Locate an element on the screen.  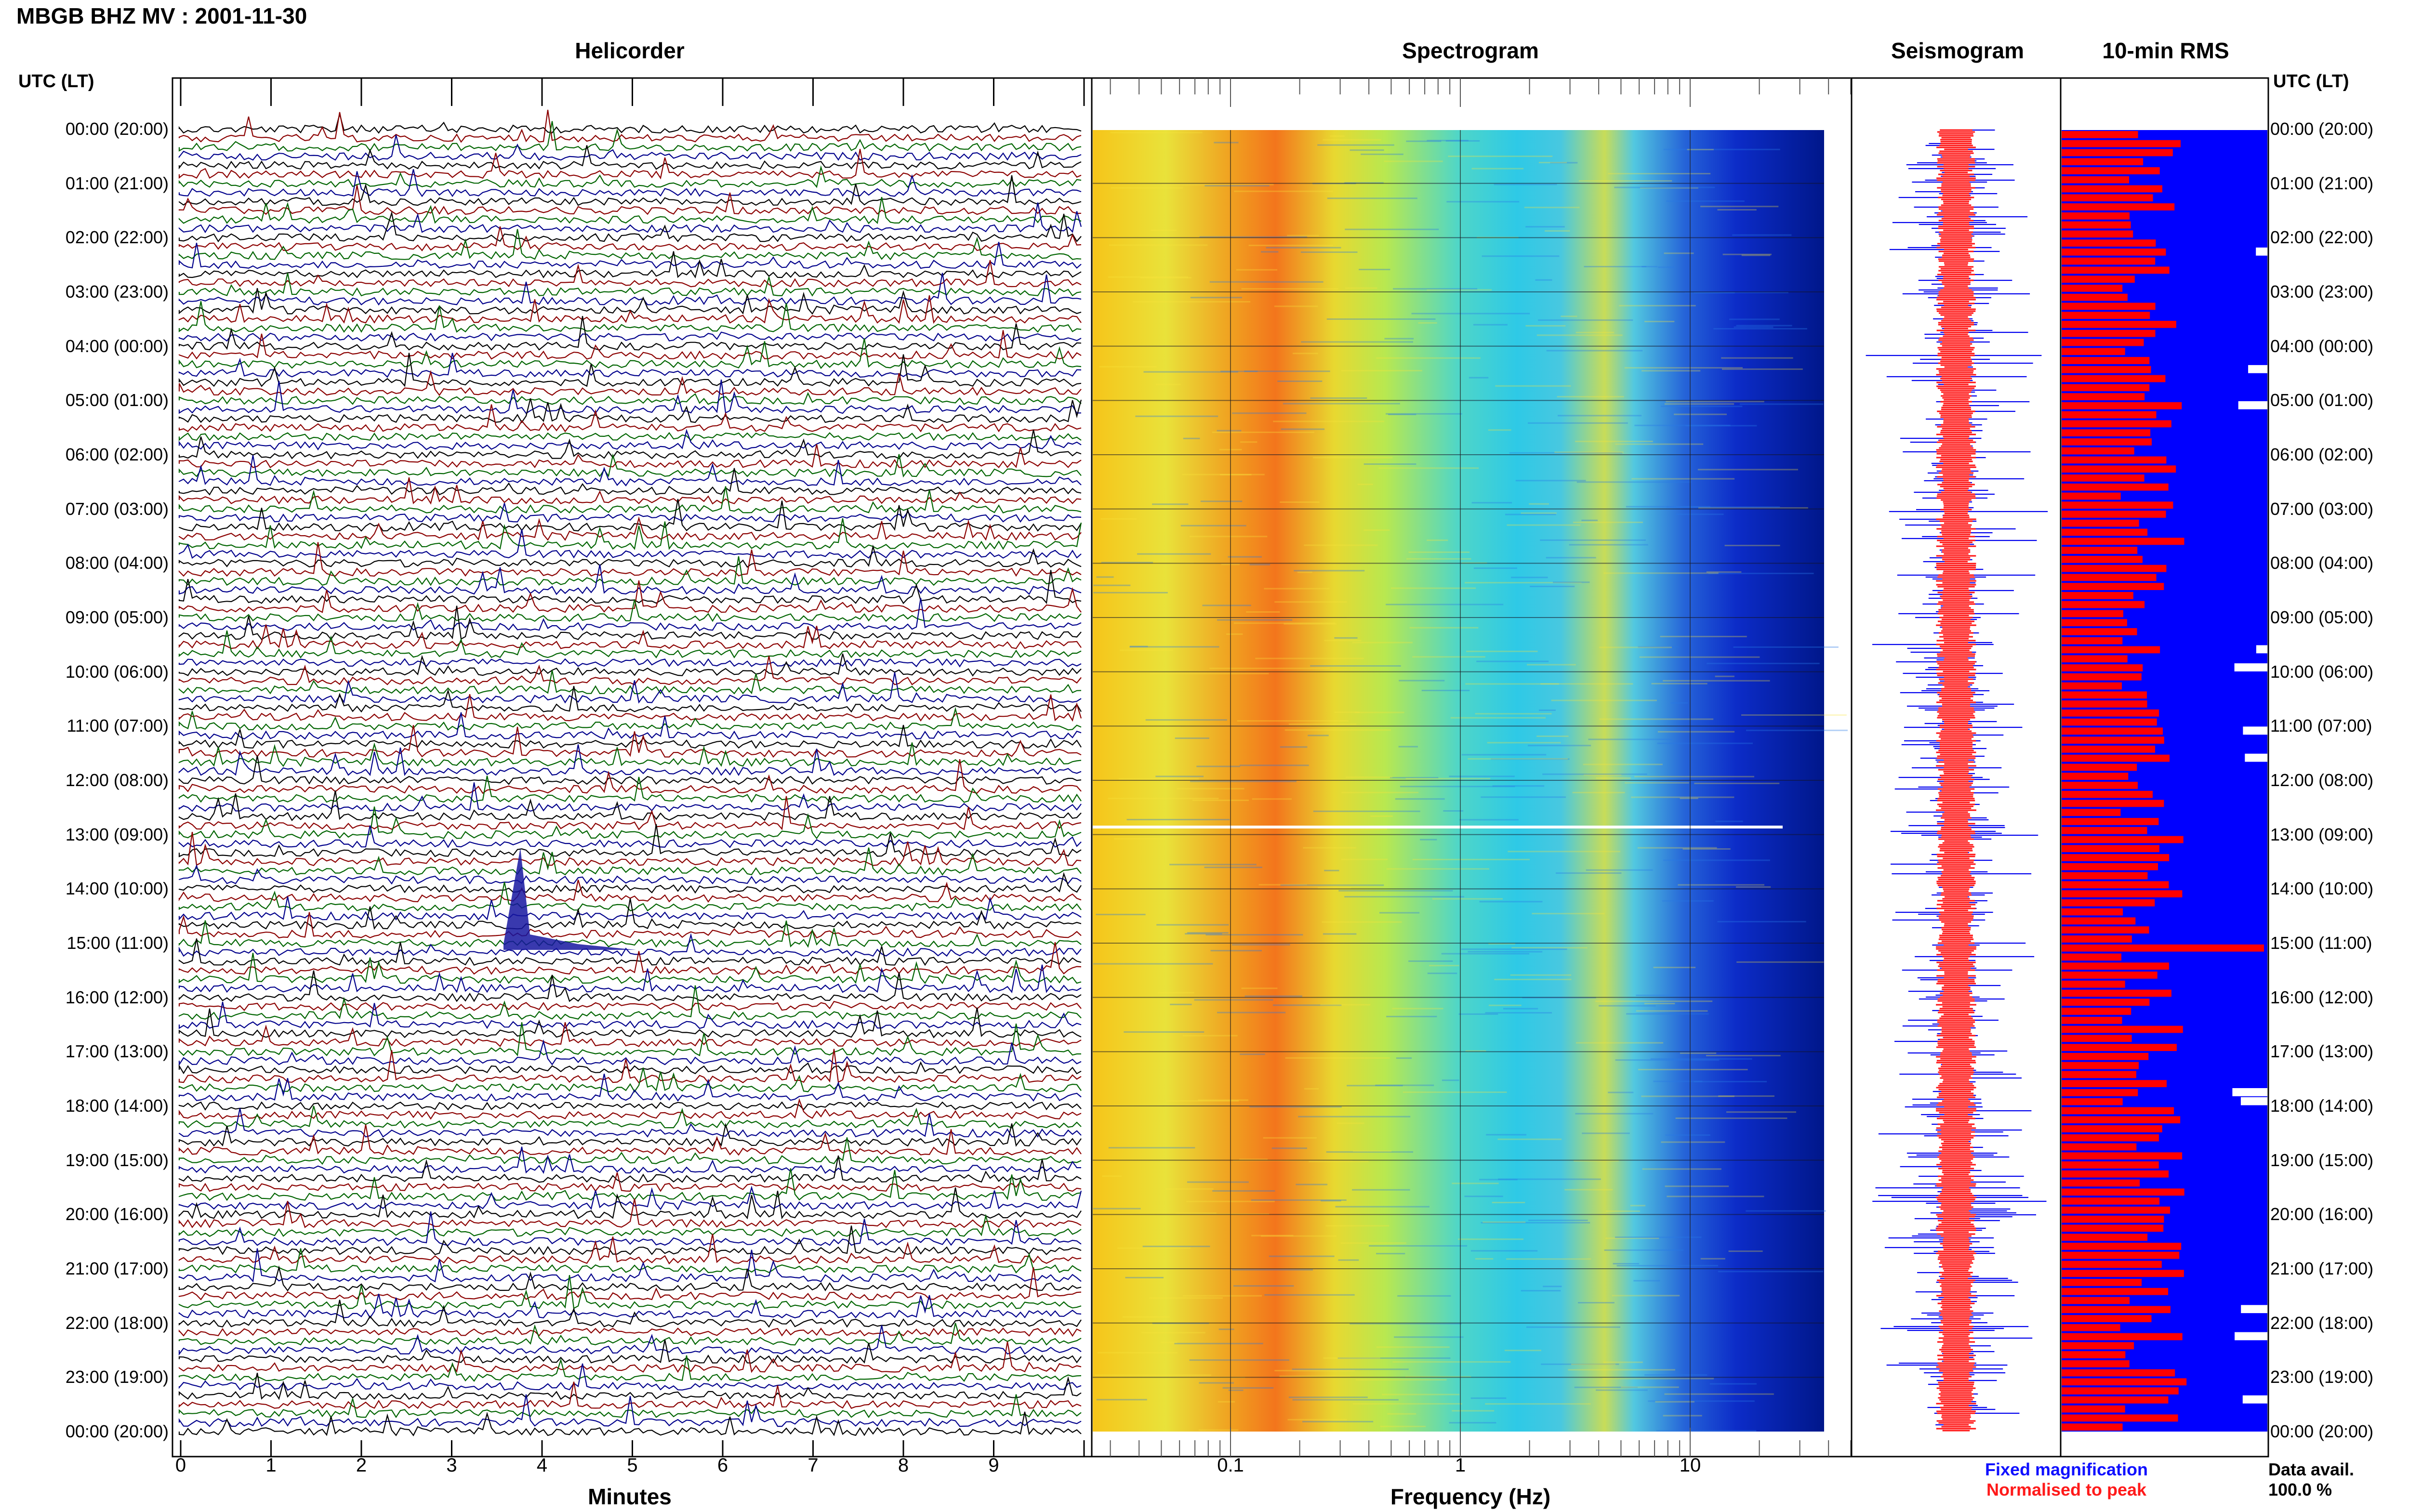
time-label-left: 14:00 (10:00) is located at coordinates (117, 889).